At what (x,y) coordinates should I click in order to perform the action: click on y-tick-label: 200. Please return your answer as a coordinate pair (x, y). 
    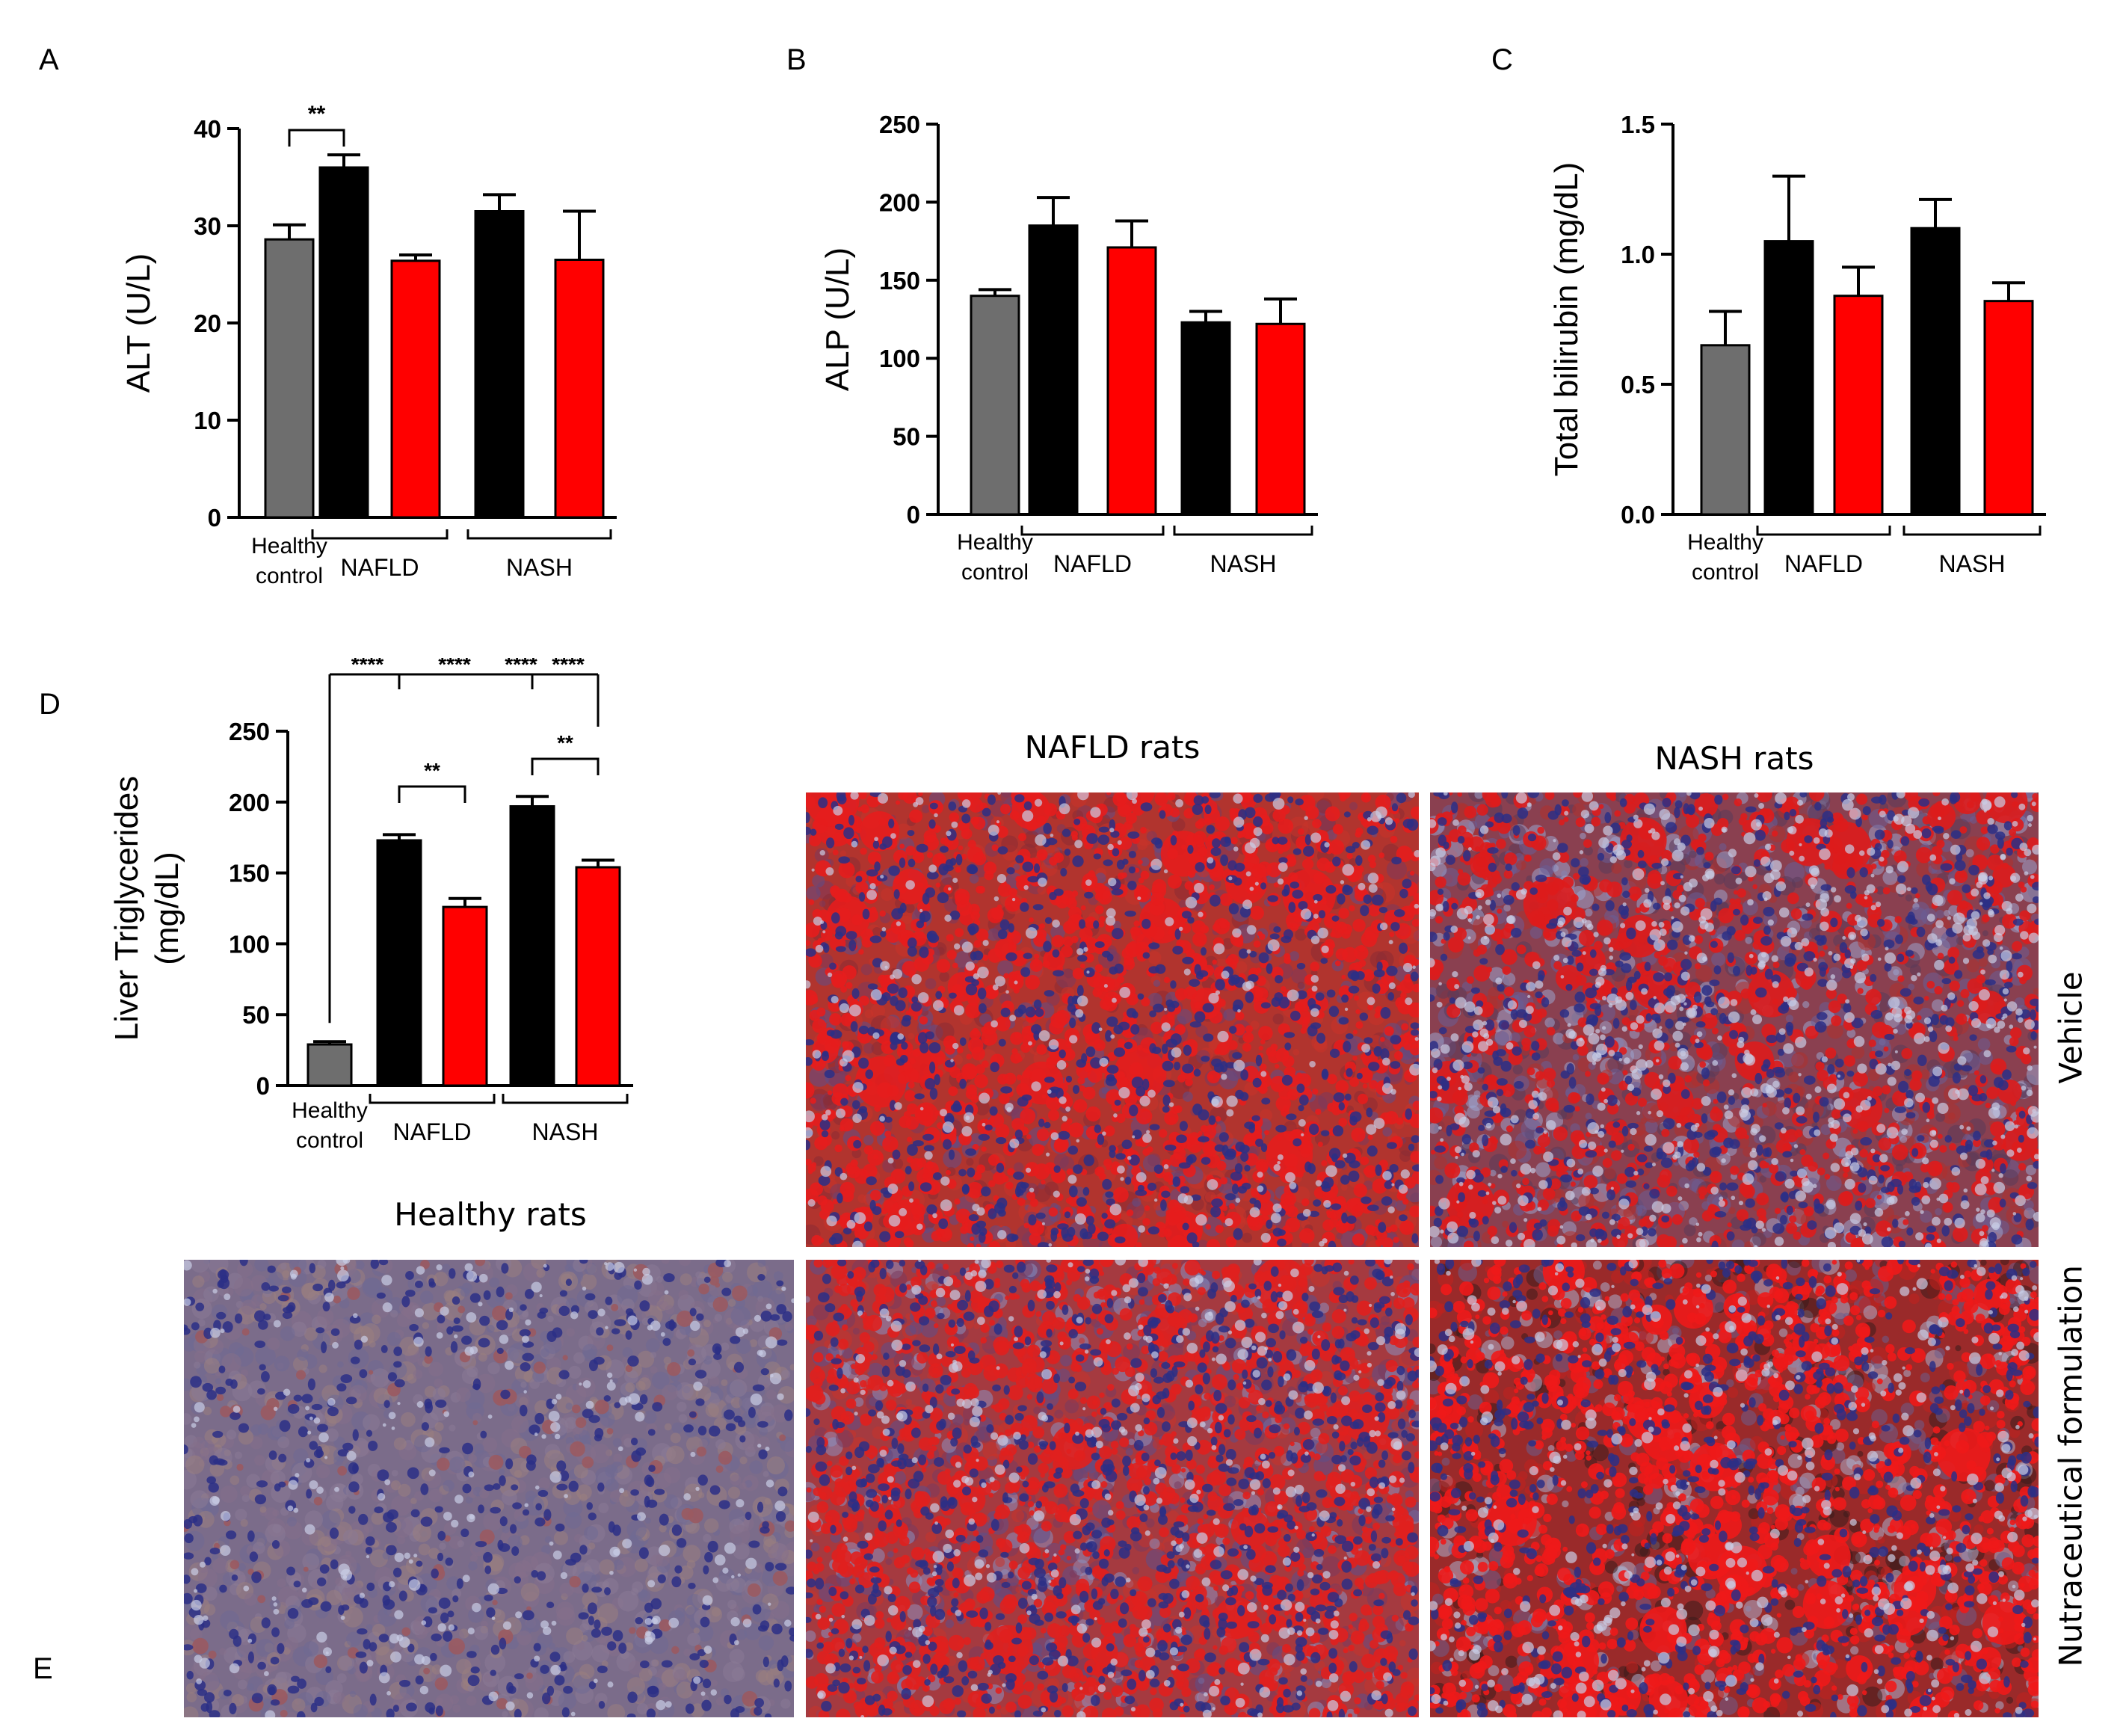
    Looking at the image, I should click on (250, 802).